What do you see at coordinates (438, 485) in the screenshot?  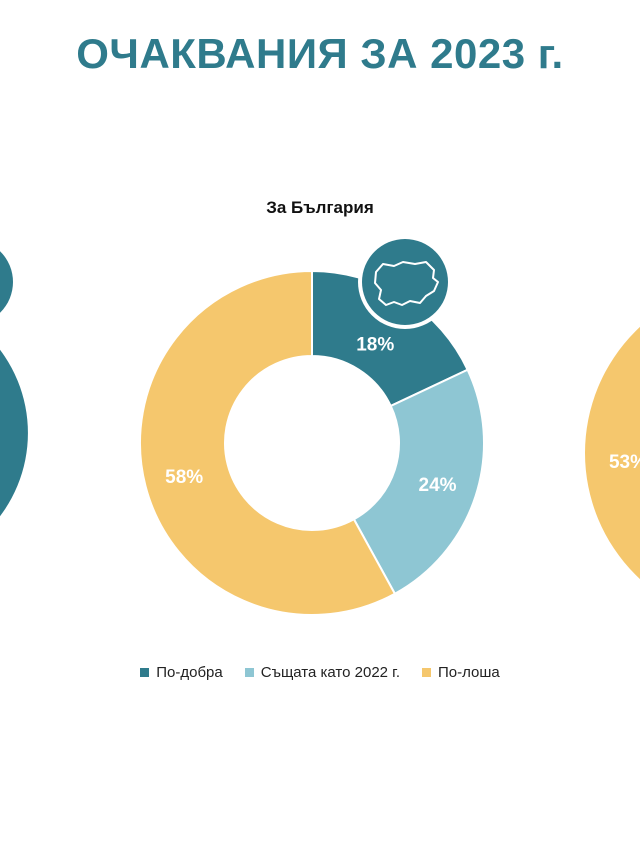 I see `slice-label-same: 24%` at bounding box center [438, 485].